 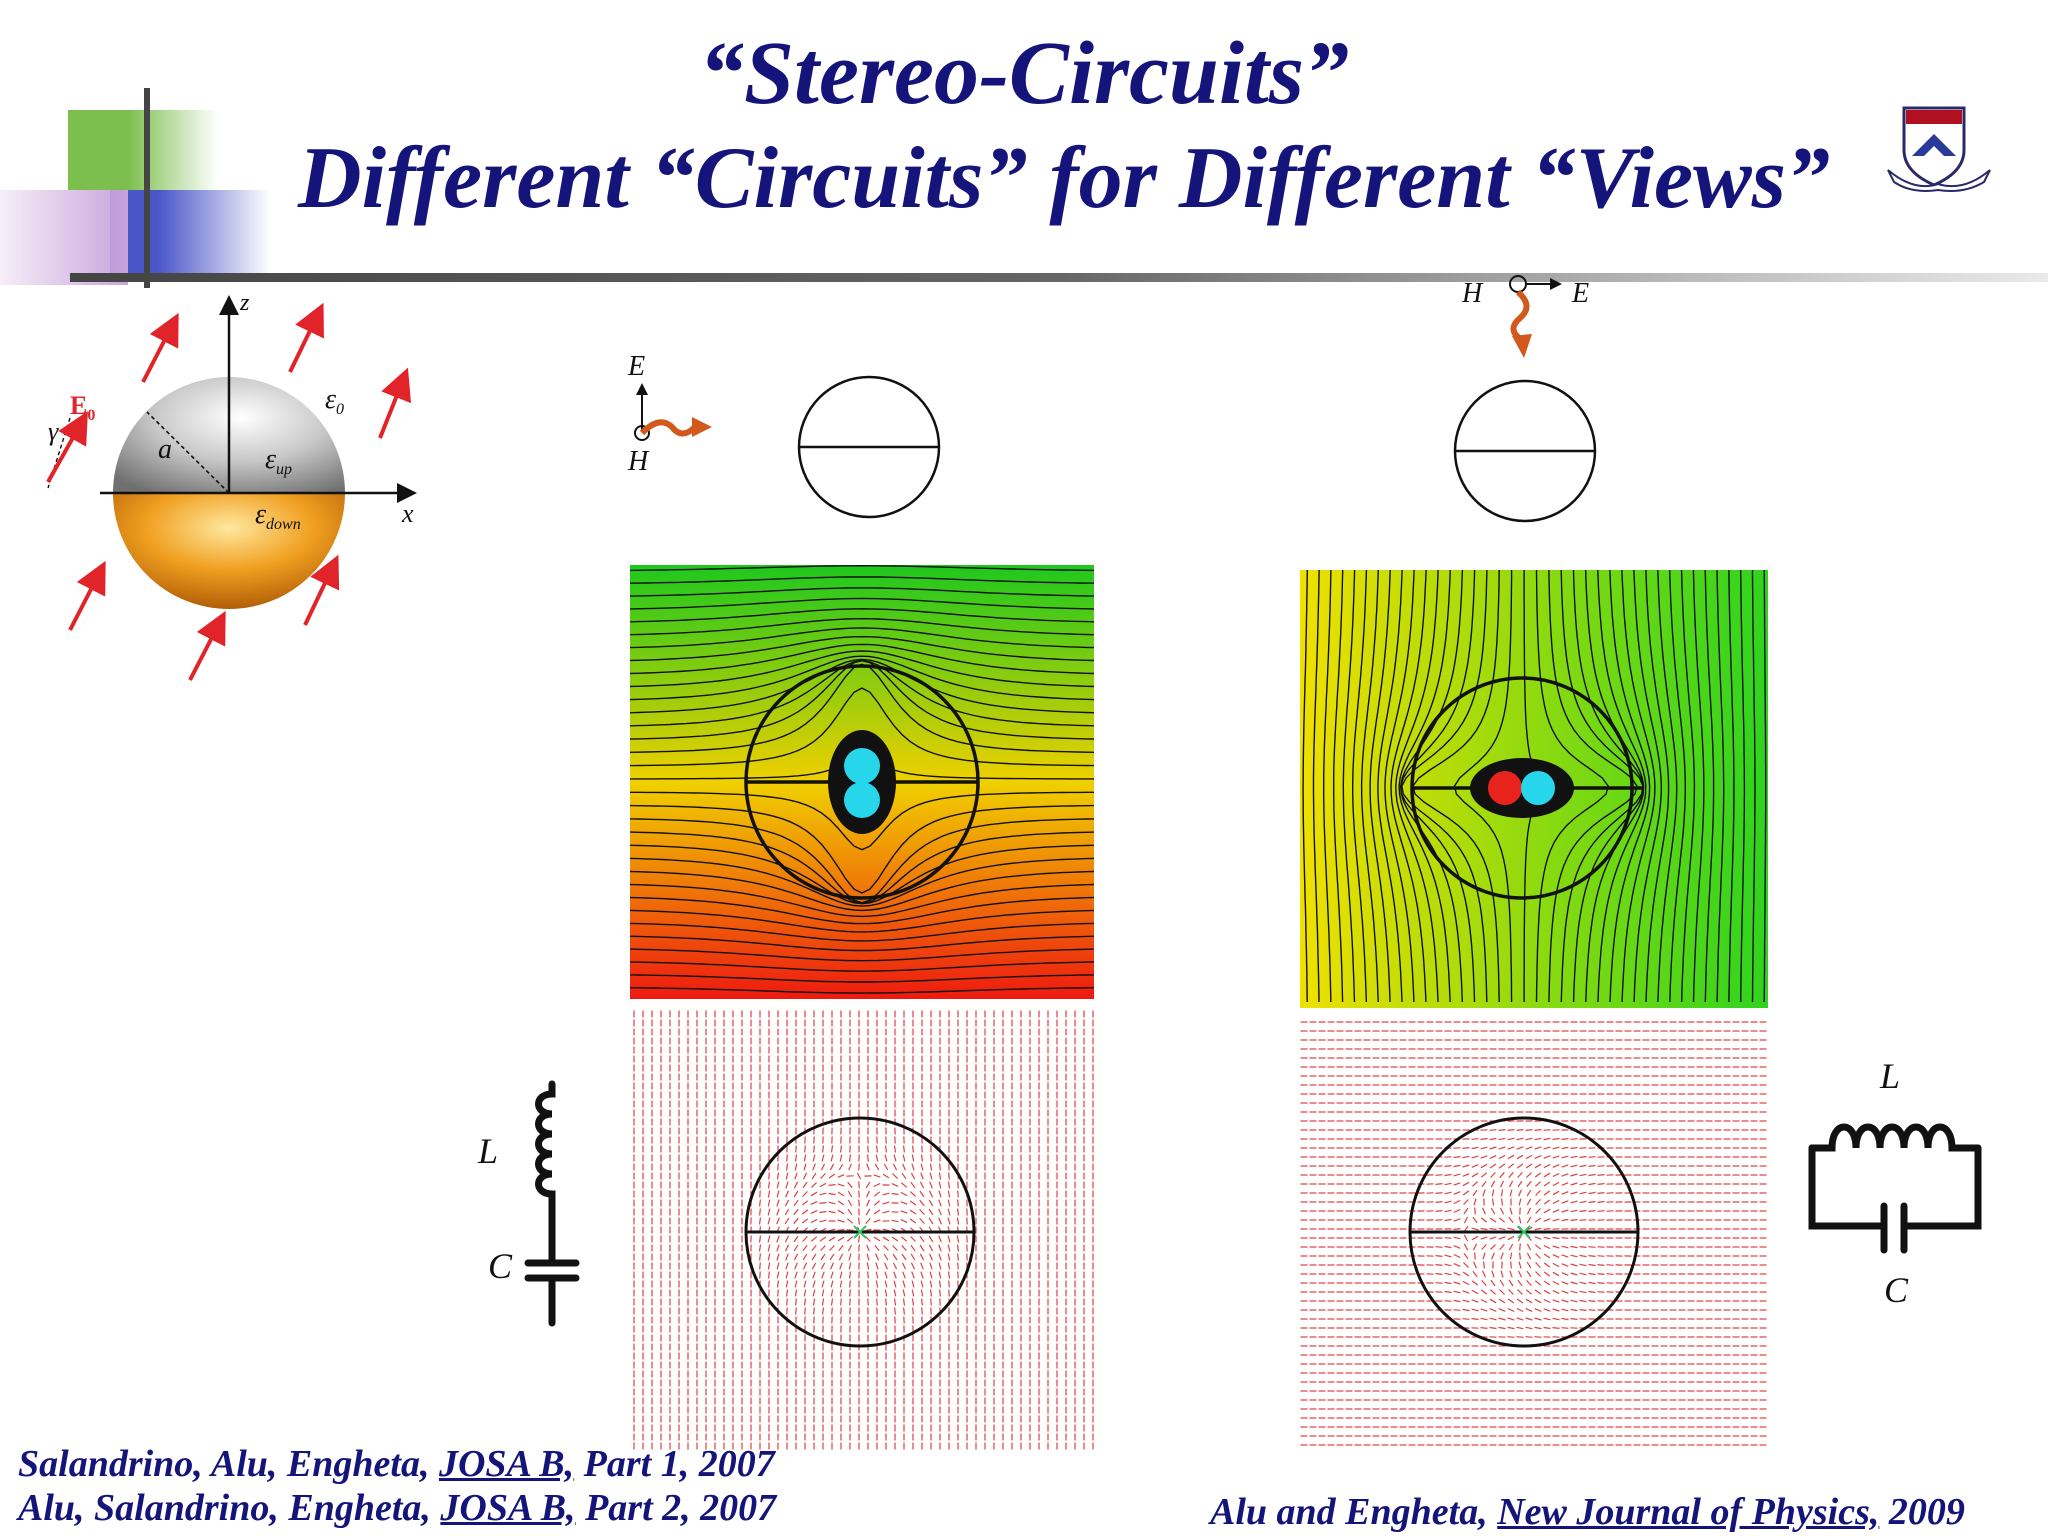 What do you see at coordinates (1939, 149) in the screenshot?
I see `university-crest-icon` at bounding box center [1939, 149].